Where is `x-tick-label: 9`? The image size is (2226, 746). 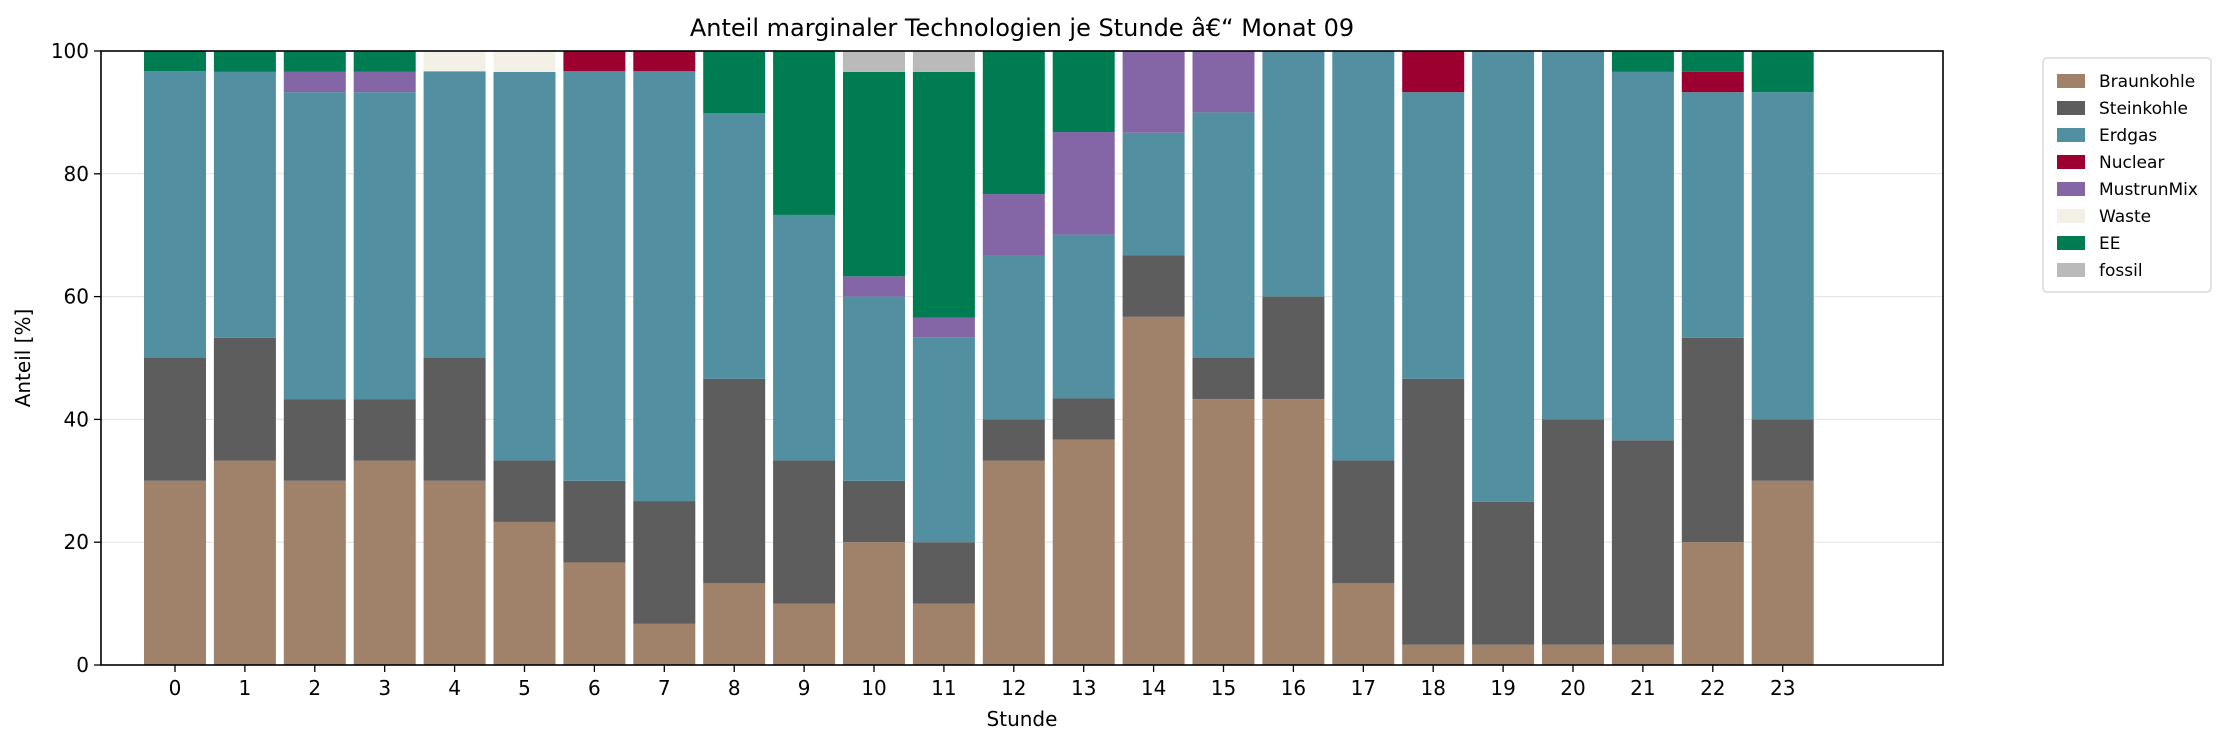
x-tick-label: 9 is located at coordinates (804, 688).